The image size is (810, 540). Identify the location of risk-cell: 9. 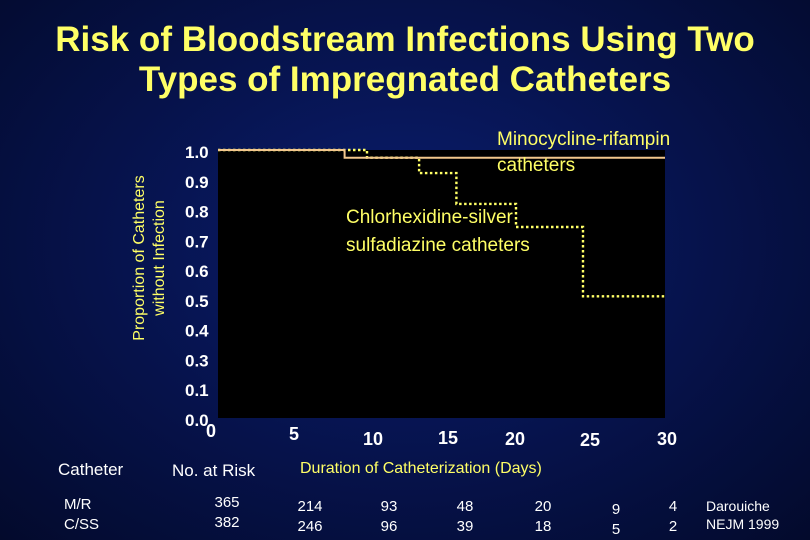
(616, 509).